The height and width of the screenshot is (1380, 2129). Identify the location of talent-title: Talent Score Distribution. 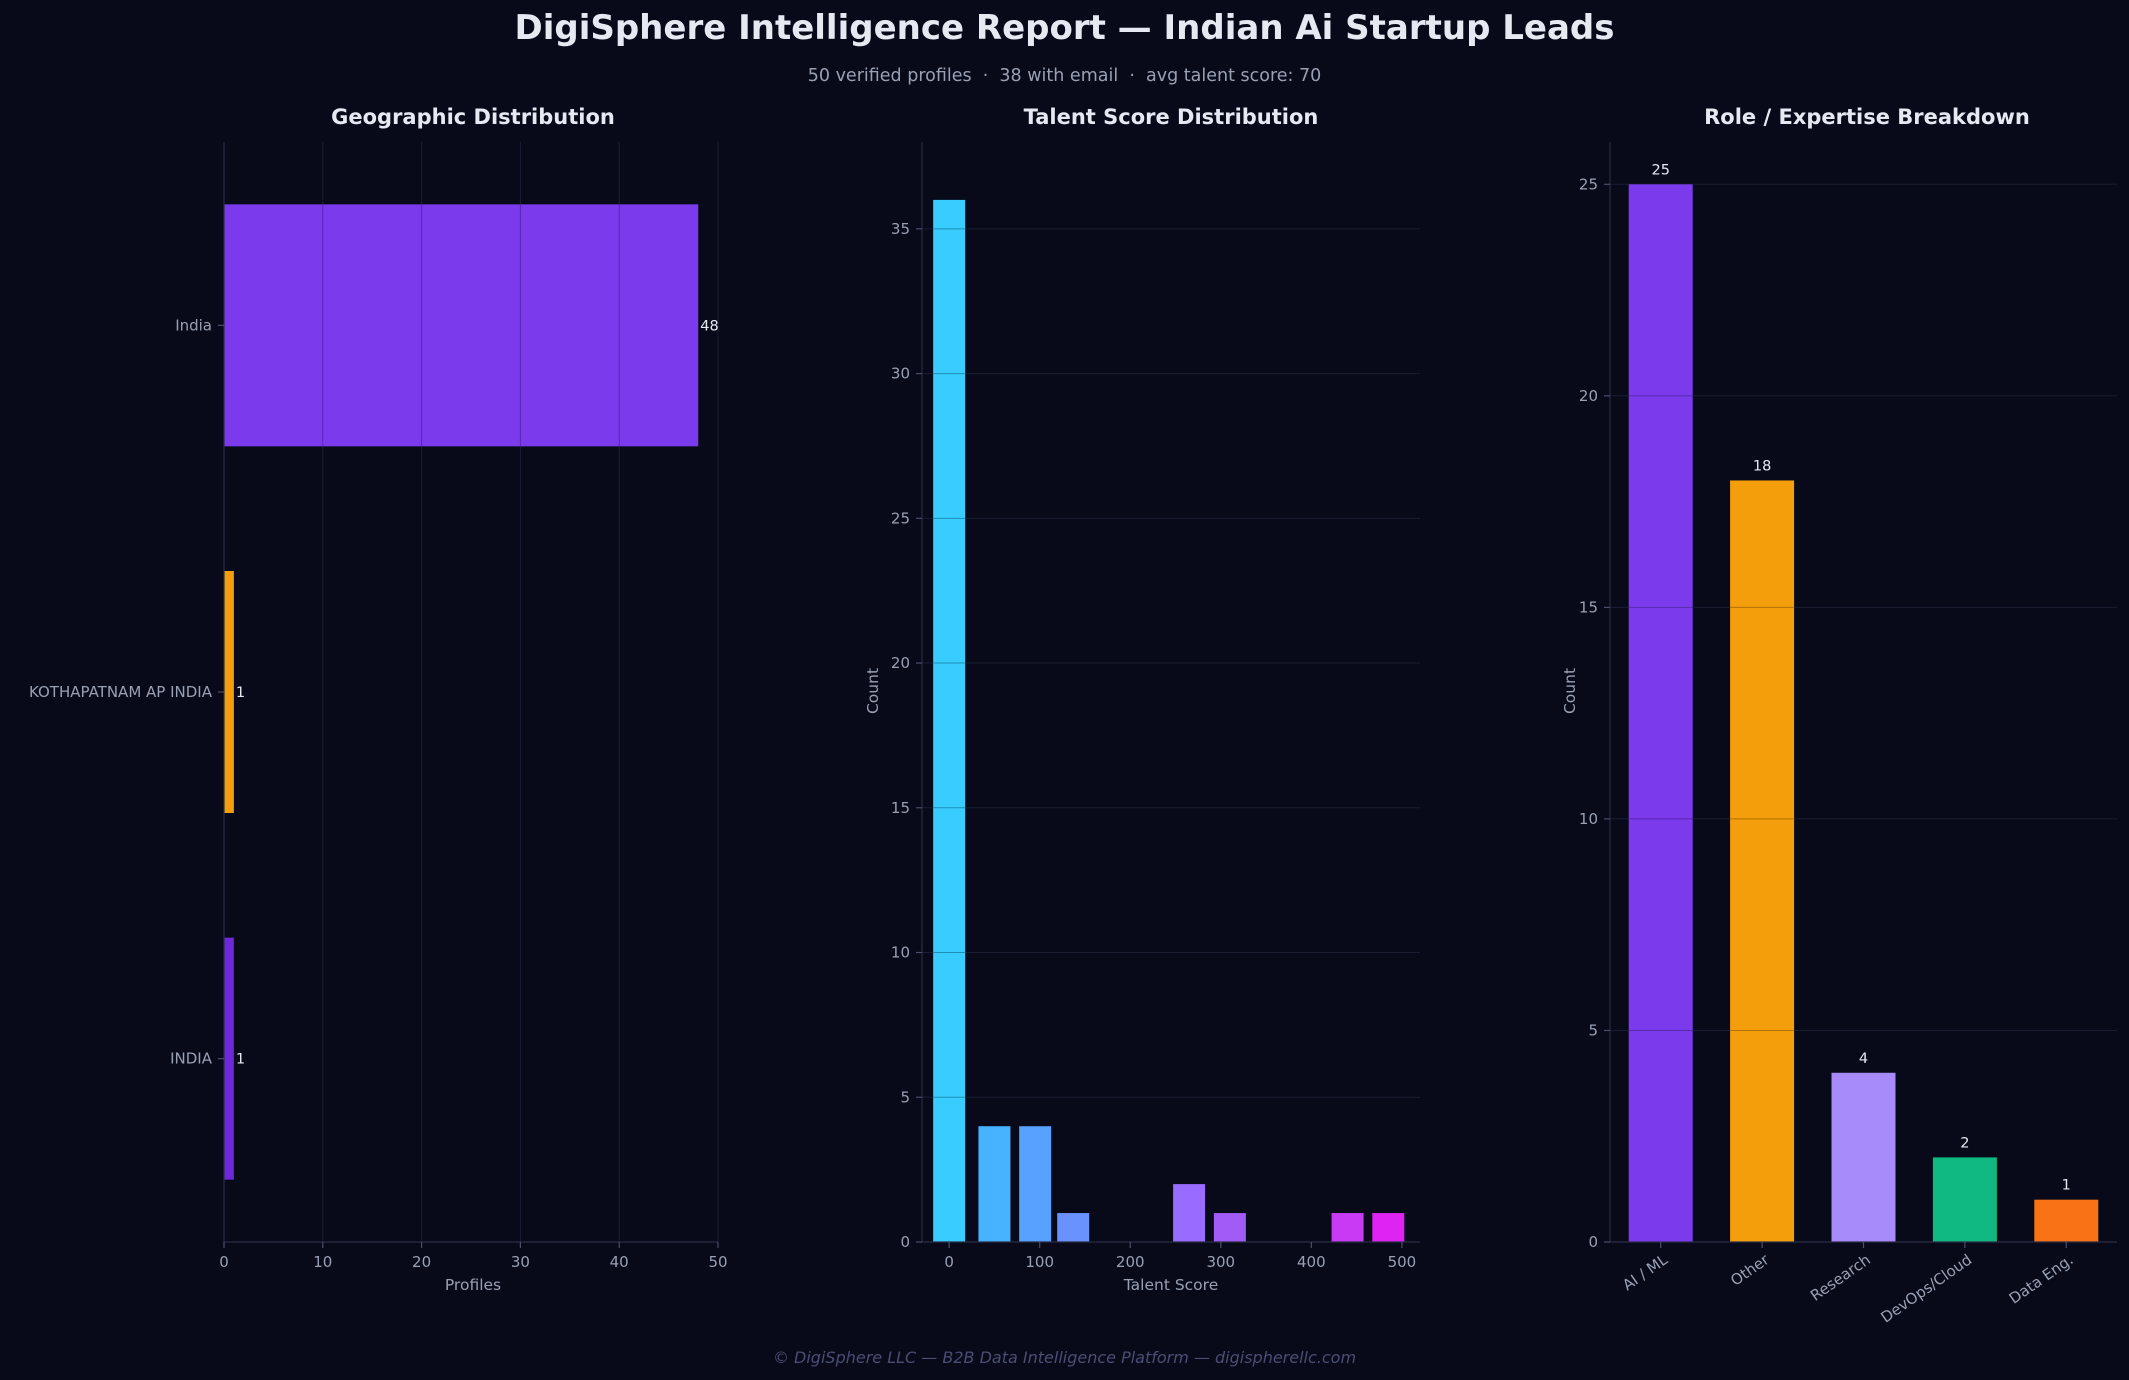
(1171, 117).